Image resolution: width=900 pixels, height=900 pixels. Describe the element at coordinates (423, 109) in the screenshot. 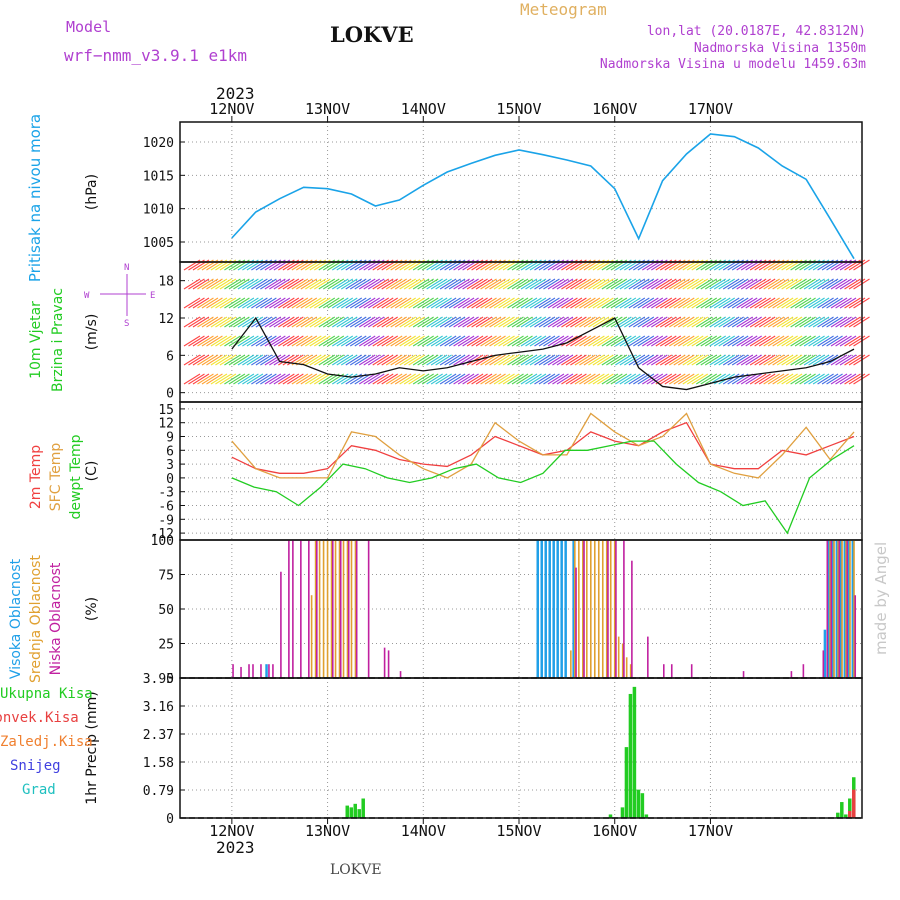

I see `date-label-top: 14NOV` at that location.